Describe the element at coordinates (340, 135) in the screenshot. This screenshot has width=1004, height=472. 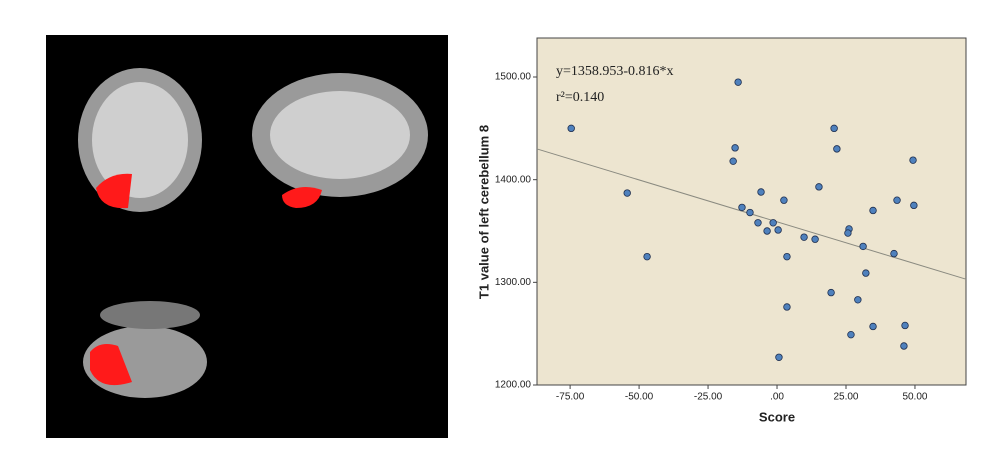
I see `sagittal-white-matter` at that location.